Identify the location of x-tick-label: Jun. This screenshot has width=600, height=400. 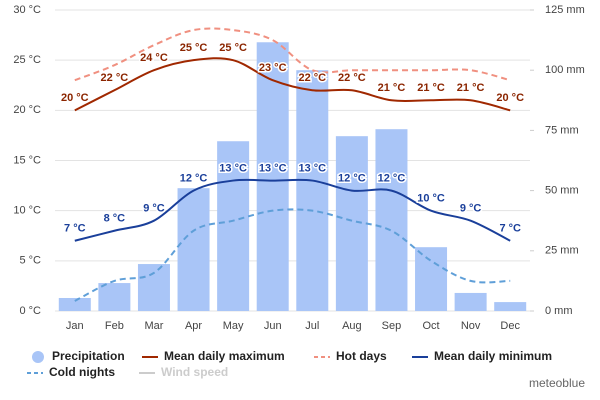
(273, 326).